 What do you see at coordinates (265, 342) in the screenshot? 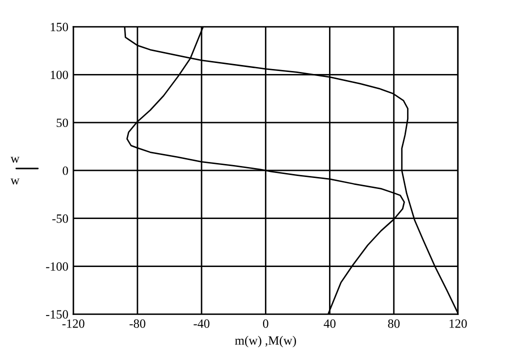
I see `x-axis-title: m(w) ,M(w)` at bounding box center [265, 342].